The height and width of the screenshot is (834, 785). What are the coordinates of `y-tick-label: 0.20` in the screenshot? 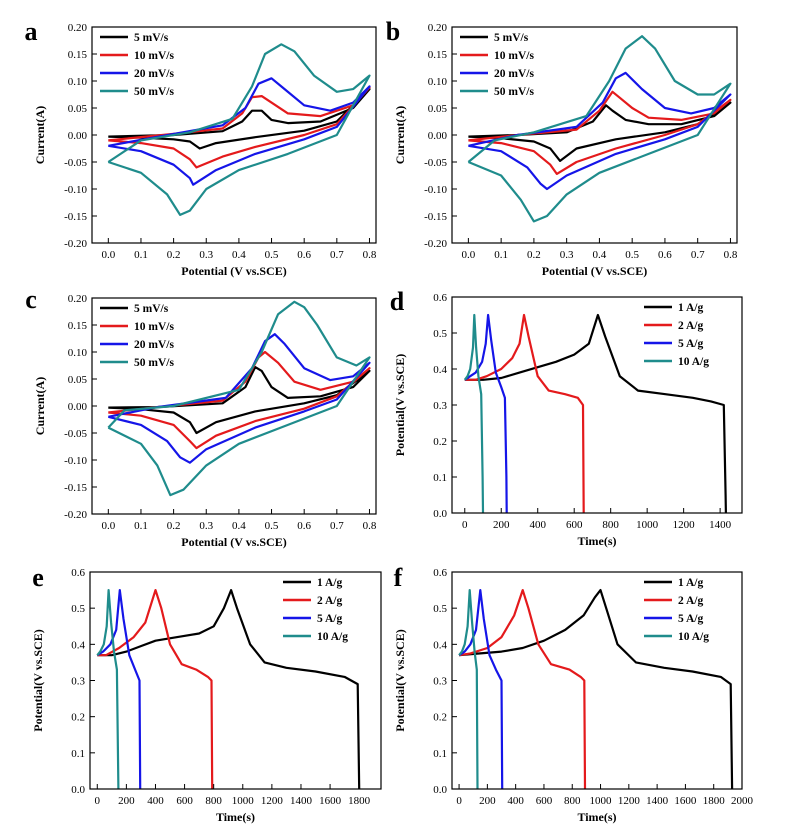 It's located at (78, 299).